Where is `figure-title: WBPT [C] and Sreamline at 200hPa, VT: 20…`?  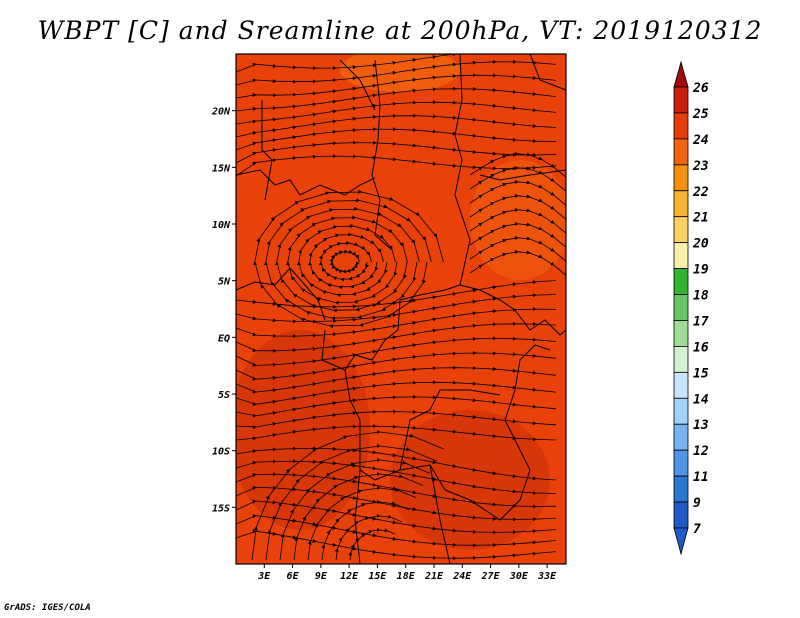
figure-title: WBPT [C] and Sreamline at 200hPa, VT: 20… is located at coordinates (400, 30).